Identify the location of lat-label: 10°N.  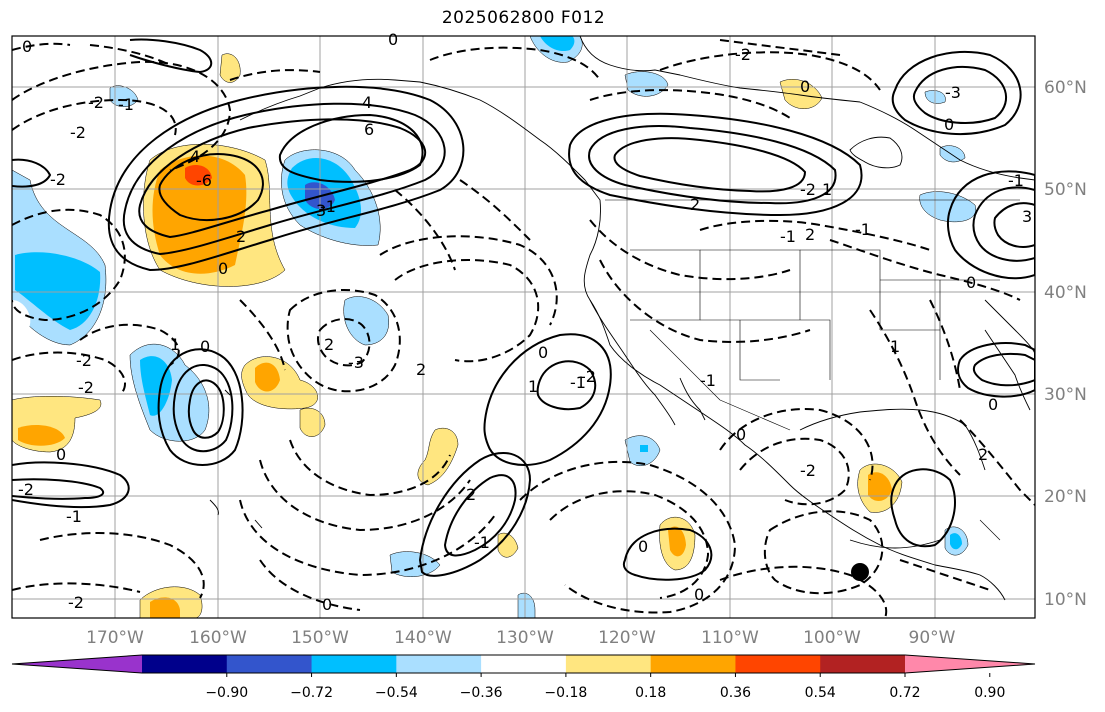
(1065, 600).